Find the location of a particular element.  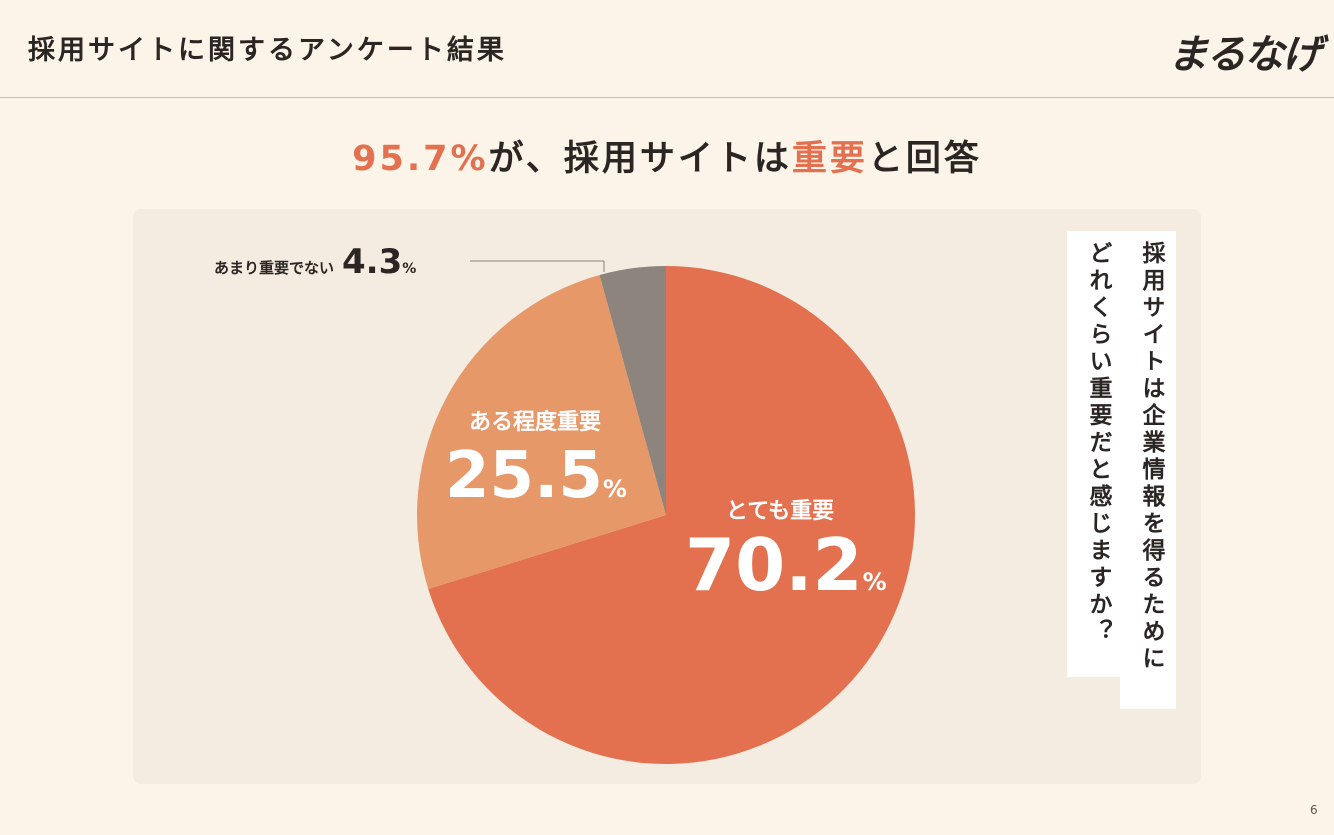

slice-label-not-important: あまり重要でない is located at coordinates (274, 268).